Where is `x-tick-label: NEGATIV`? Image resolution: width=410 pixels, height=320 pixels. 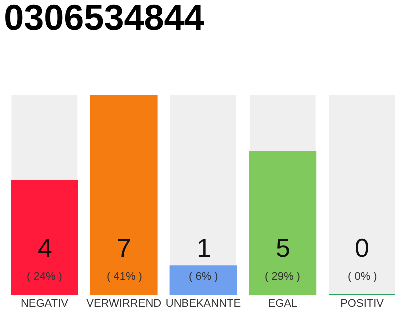
x-tick-label: NEGATIV is located at coordinates (45, 304).